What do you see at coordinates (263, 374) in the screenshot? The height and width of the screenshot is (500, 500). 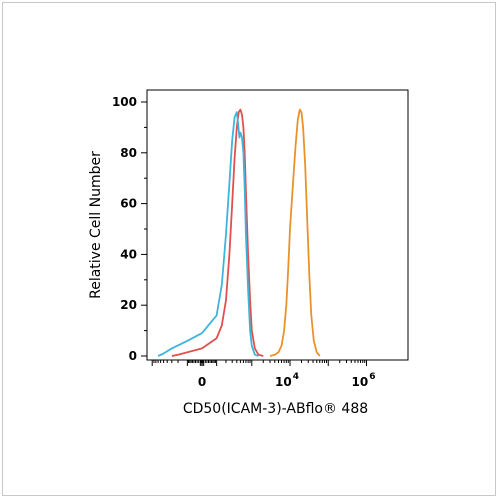 I see `x-axis: 0 10⁴ 10⁶` at bounding box center [263, 374].